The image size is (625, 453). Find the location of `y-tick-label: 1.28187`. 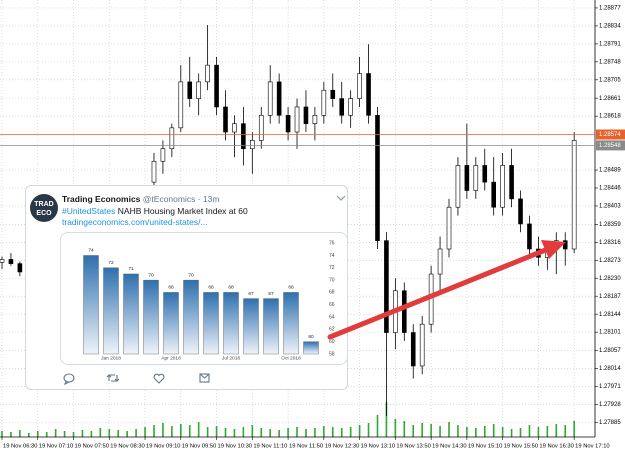

y-tick-label: 1.28187 is located at coordinates (610, 297).